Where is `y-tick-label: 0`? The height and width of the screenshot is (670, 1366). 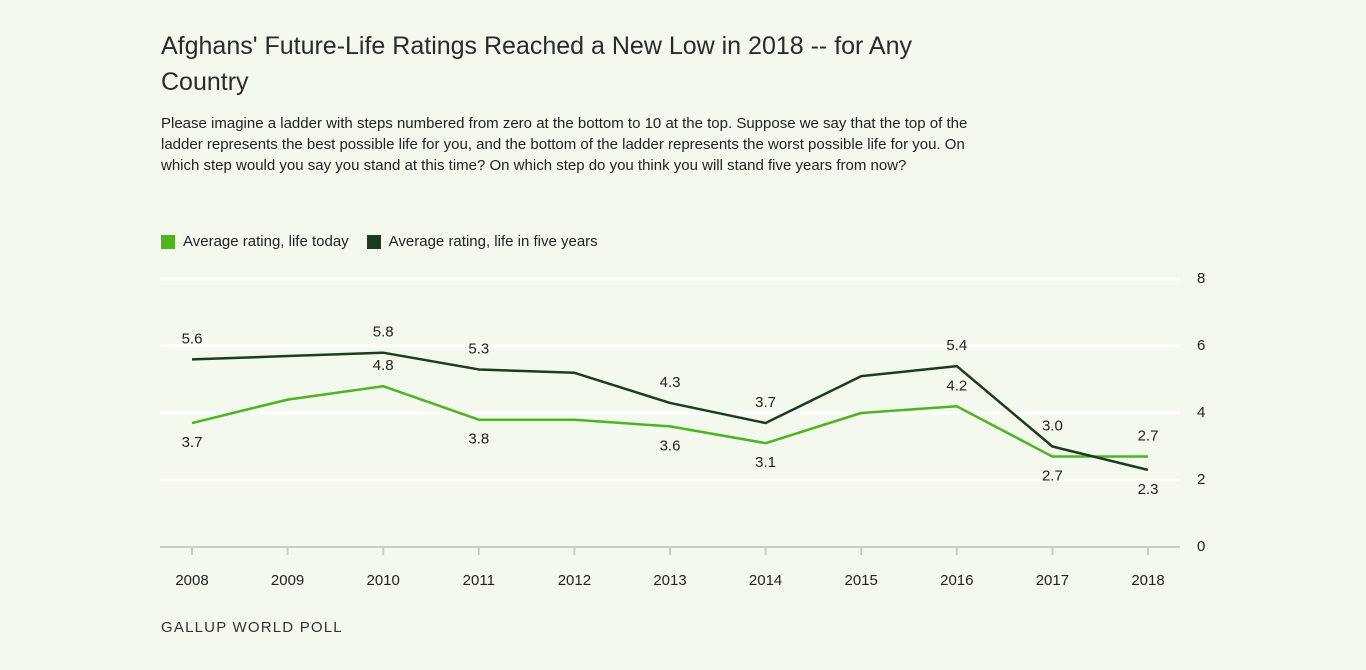 y-tick-label: 0 is located at coordinates (1201, 546).